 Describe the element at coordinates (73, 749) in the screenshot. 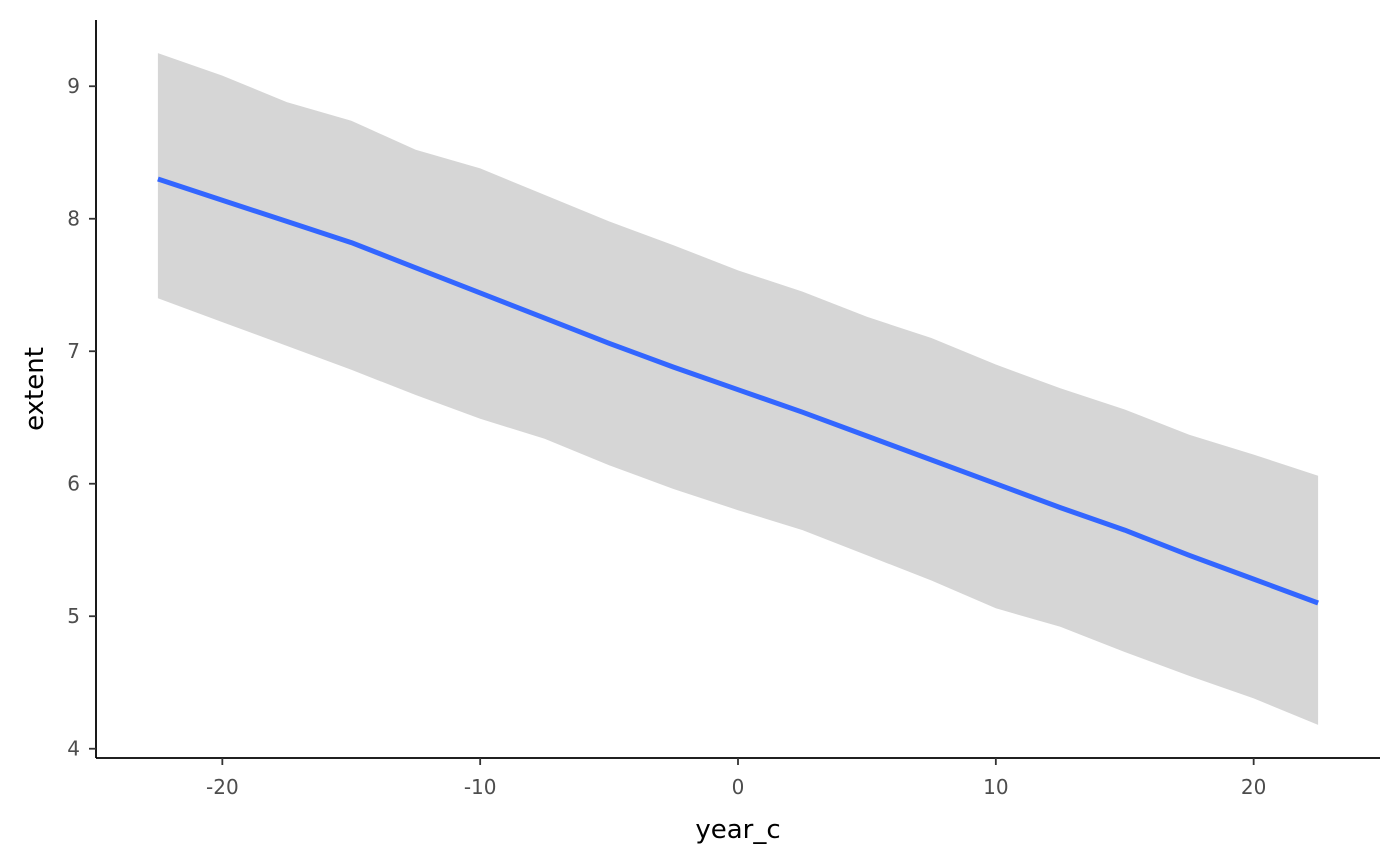

I see `y-tick-label: 4` at that location.